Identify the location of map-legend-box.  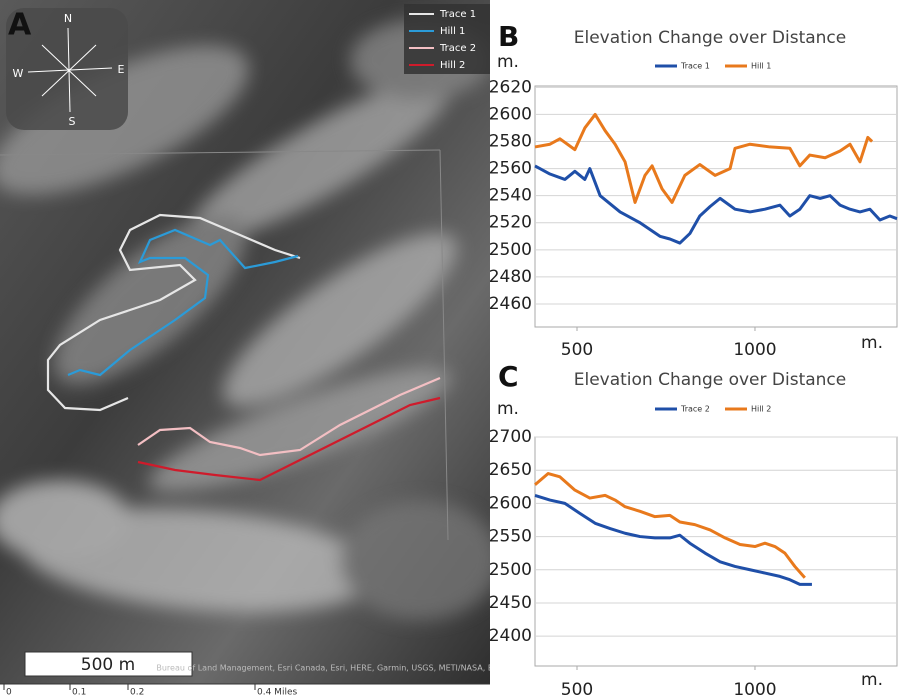
(447, 39).